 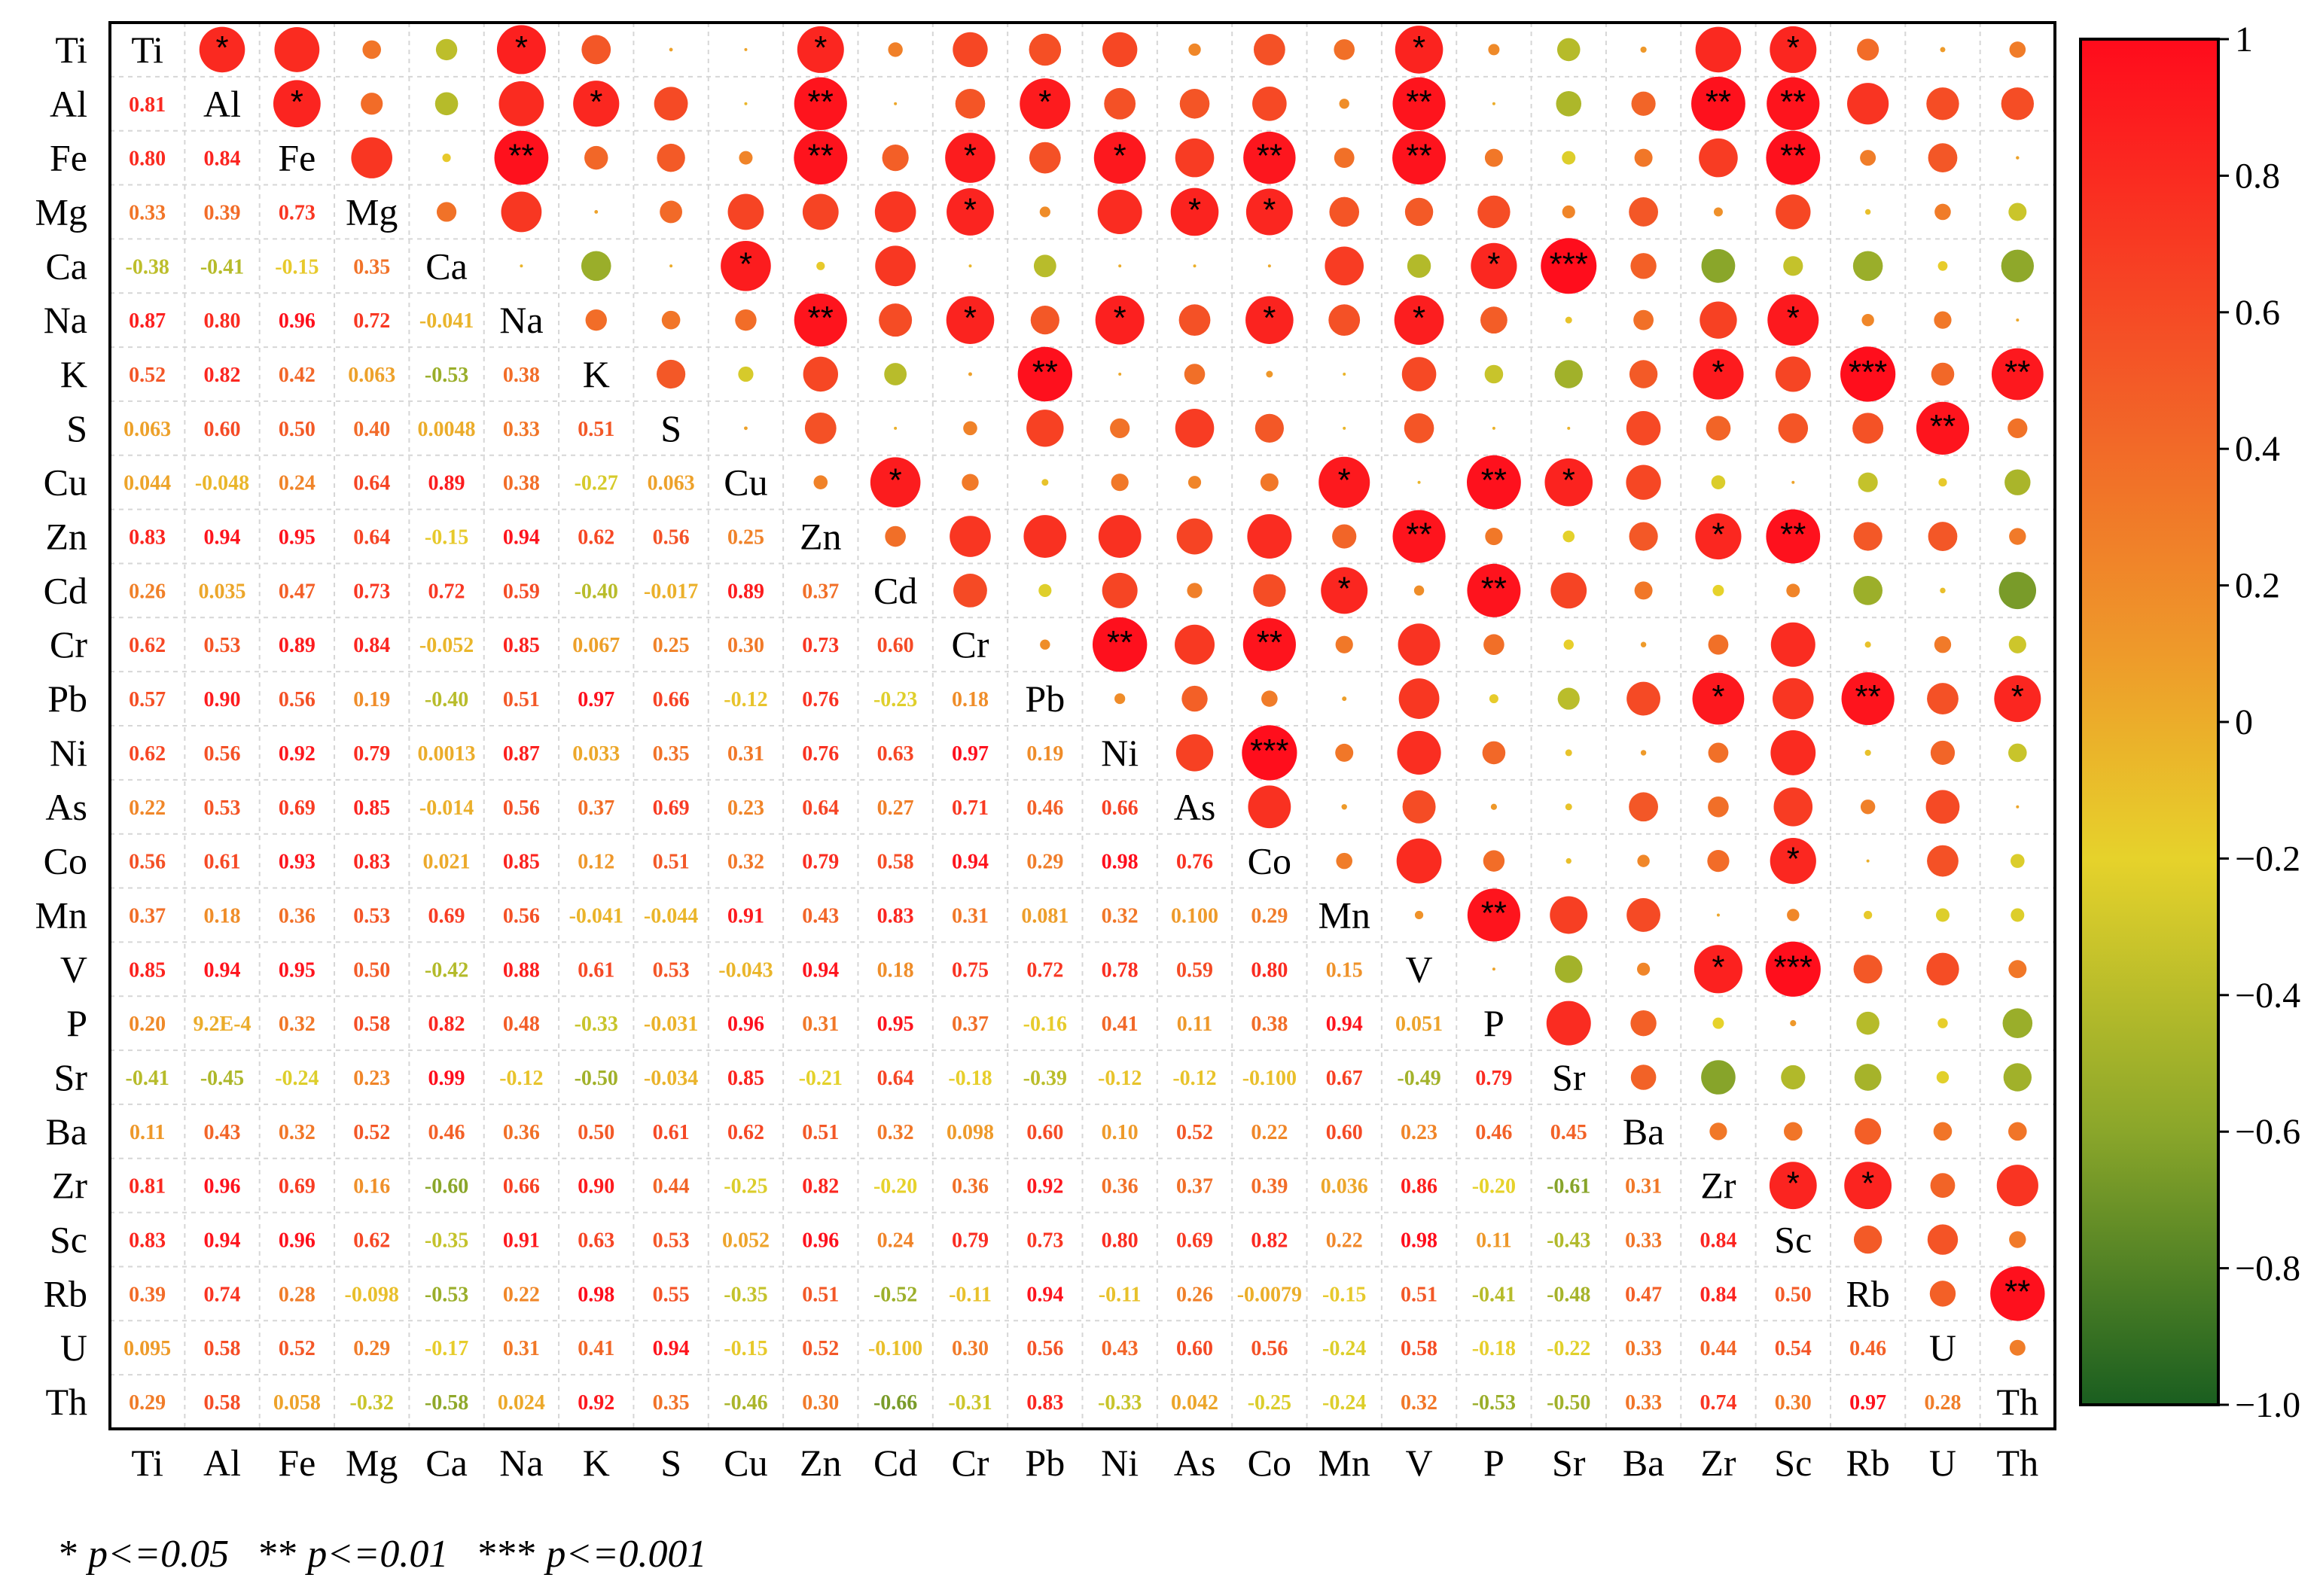 What do you see at coordinates (1418, 1078) in the screenshot?
I see `coef-label: -0.49` at bounding box center [1418, 1078].